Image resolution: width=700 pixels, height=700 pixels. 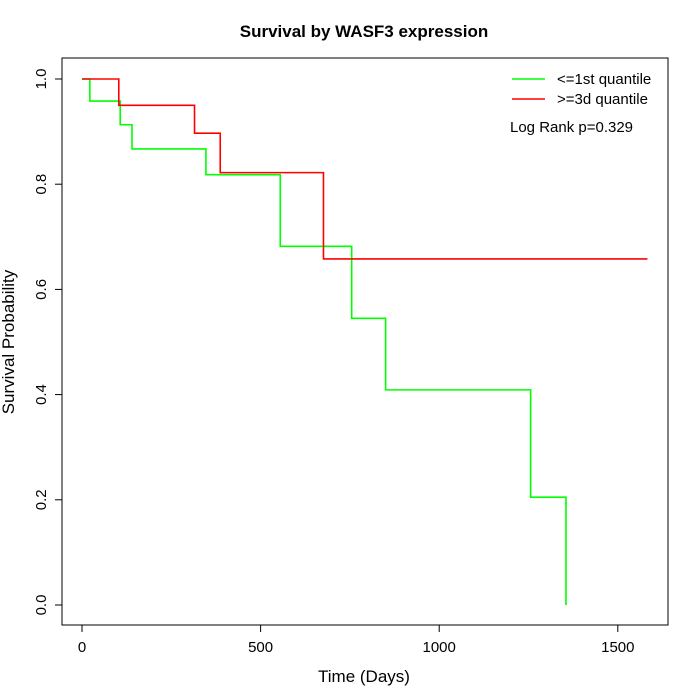 I want to click on log-rank-annotation: Log Rank p=0.329, so click(x=571, y=127).